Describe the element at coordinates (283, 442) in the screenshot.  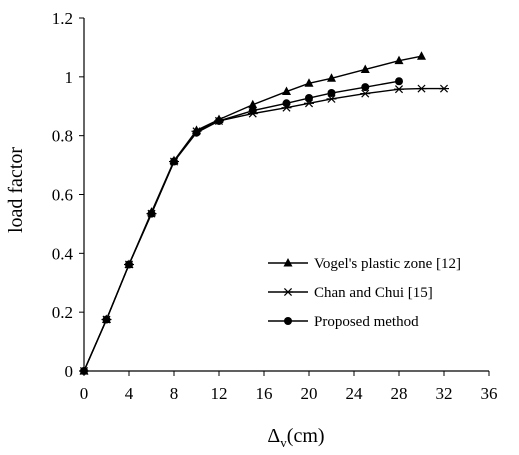
I see `x-axis-label-sub: v` at that location.